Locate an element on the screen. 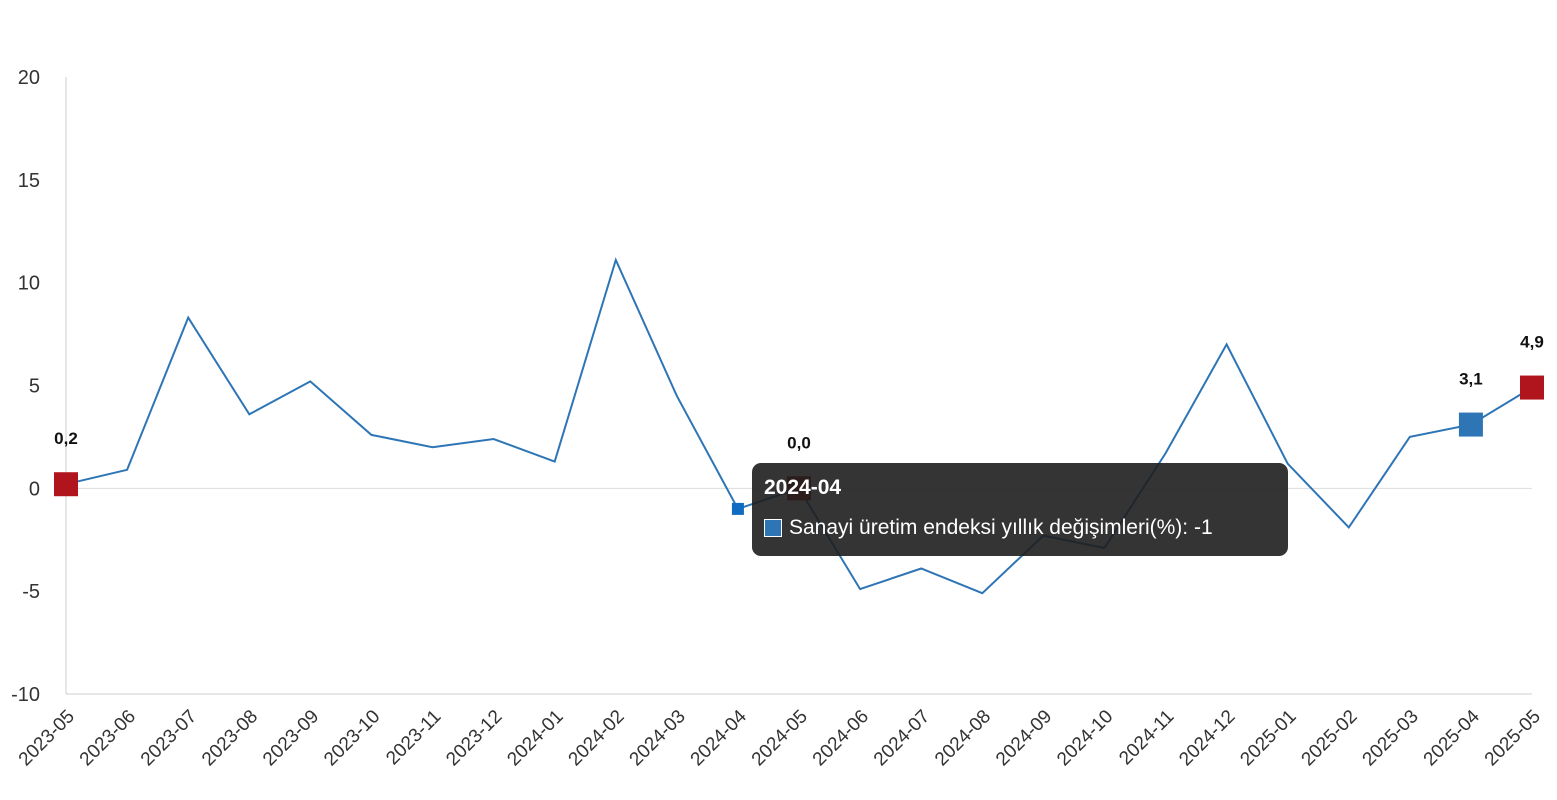  x-tick-label: 2023-12 is located at coordinates (474, 738).